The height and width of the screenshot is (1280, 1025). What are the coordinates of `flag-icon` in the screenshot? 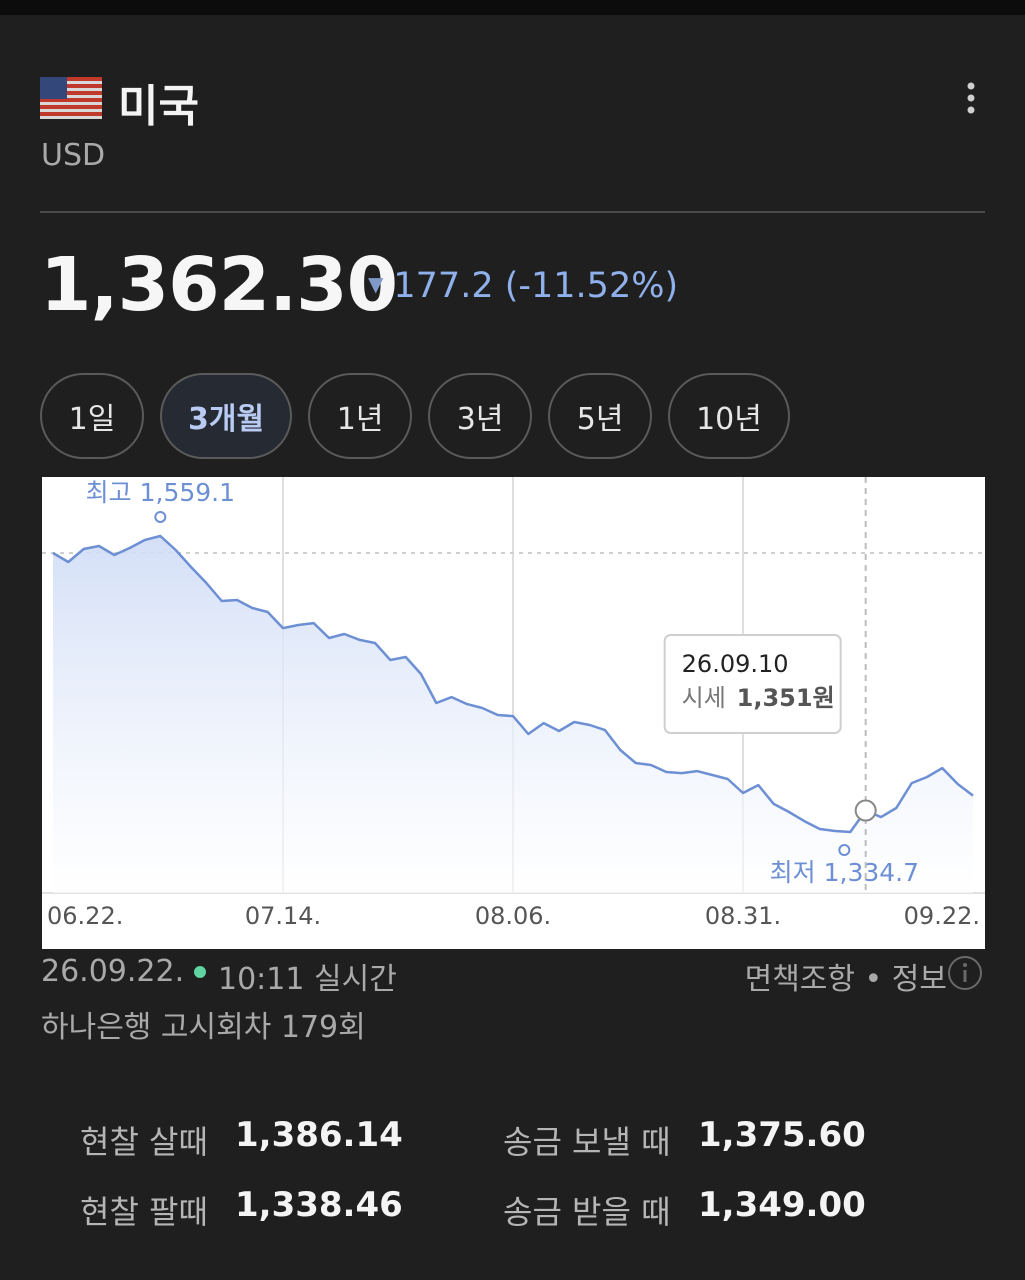 It's located at (71, 98).